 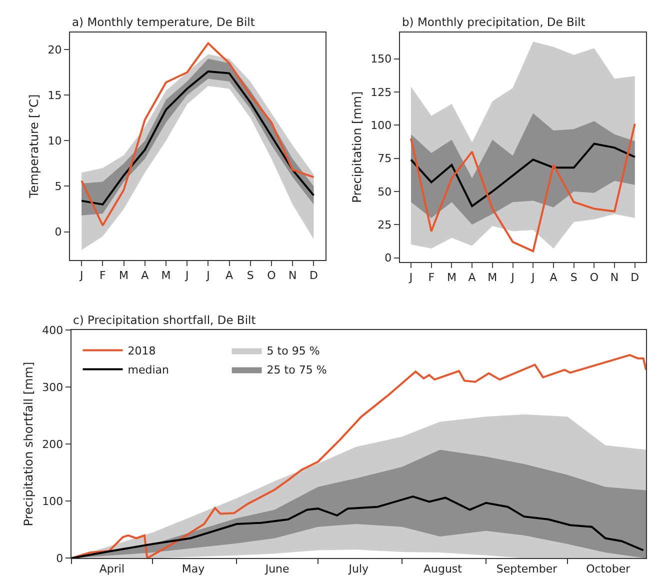 I want to click on chart-title: b) Monthly precipitation, De Bilt, so click(x=494, y=22).